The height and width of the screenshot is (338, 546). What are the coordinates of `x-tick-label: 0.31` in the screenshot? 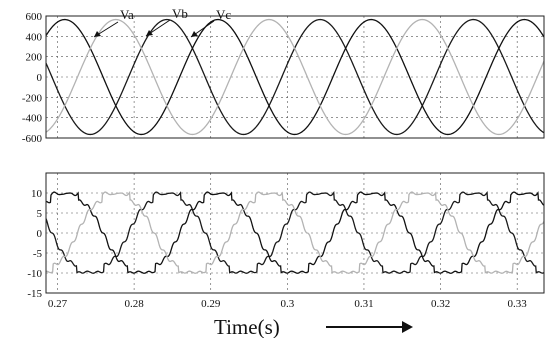 It's located at (363, 304).